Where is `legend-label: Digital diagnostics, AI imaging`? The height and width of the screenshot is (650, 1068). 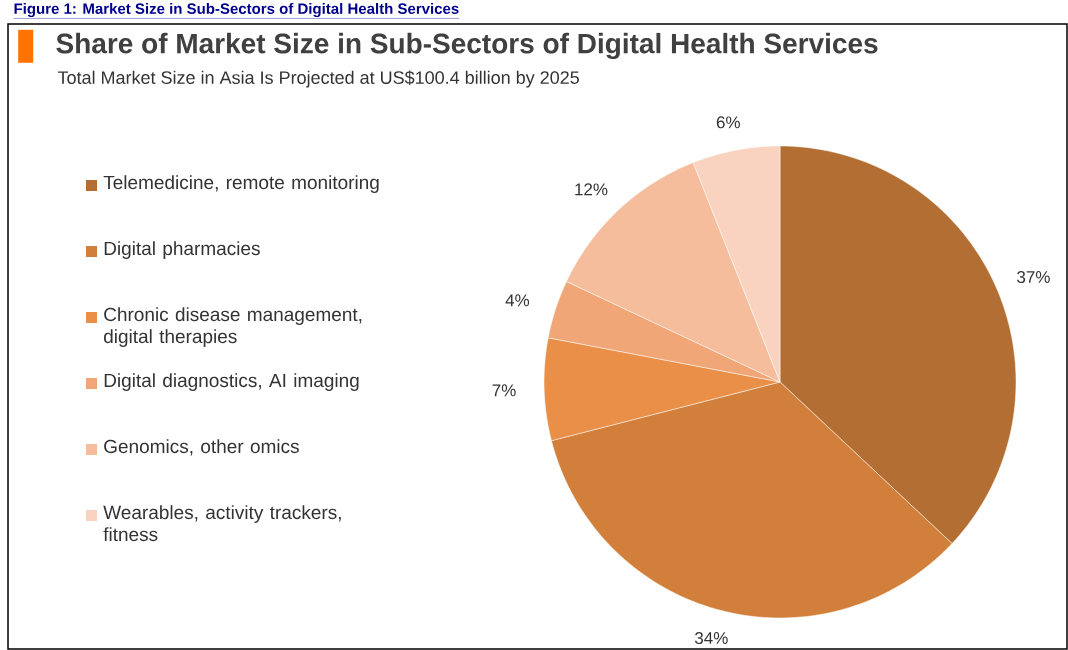
legend-label: Digital diagnostics, AI imaging is located at coordinates (231, 382).